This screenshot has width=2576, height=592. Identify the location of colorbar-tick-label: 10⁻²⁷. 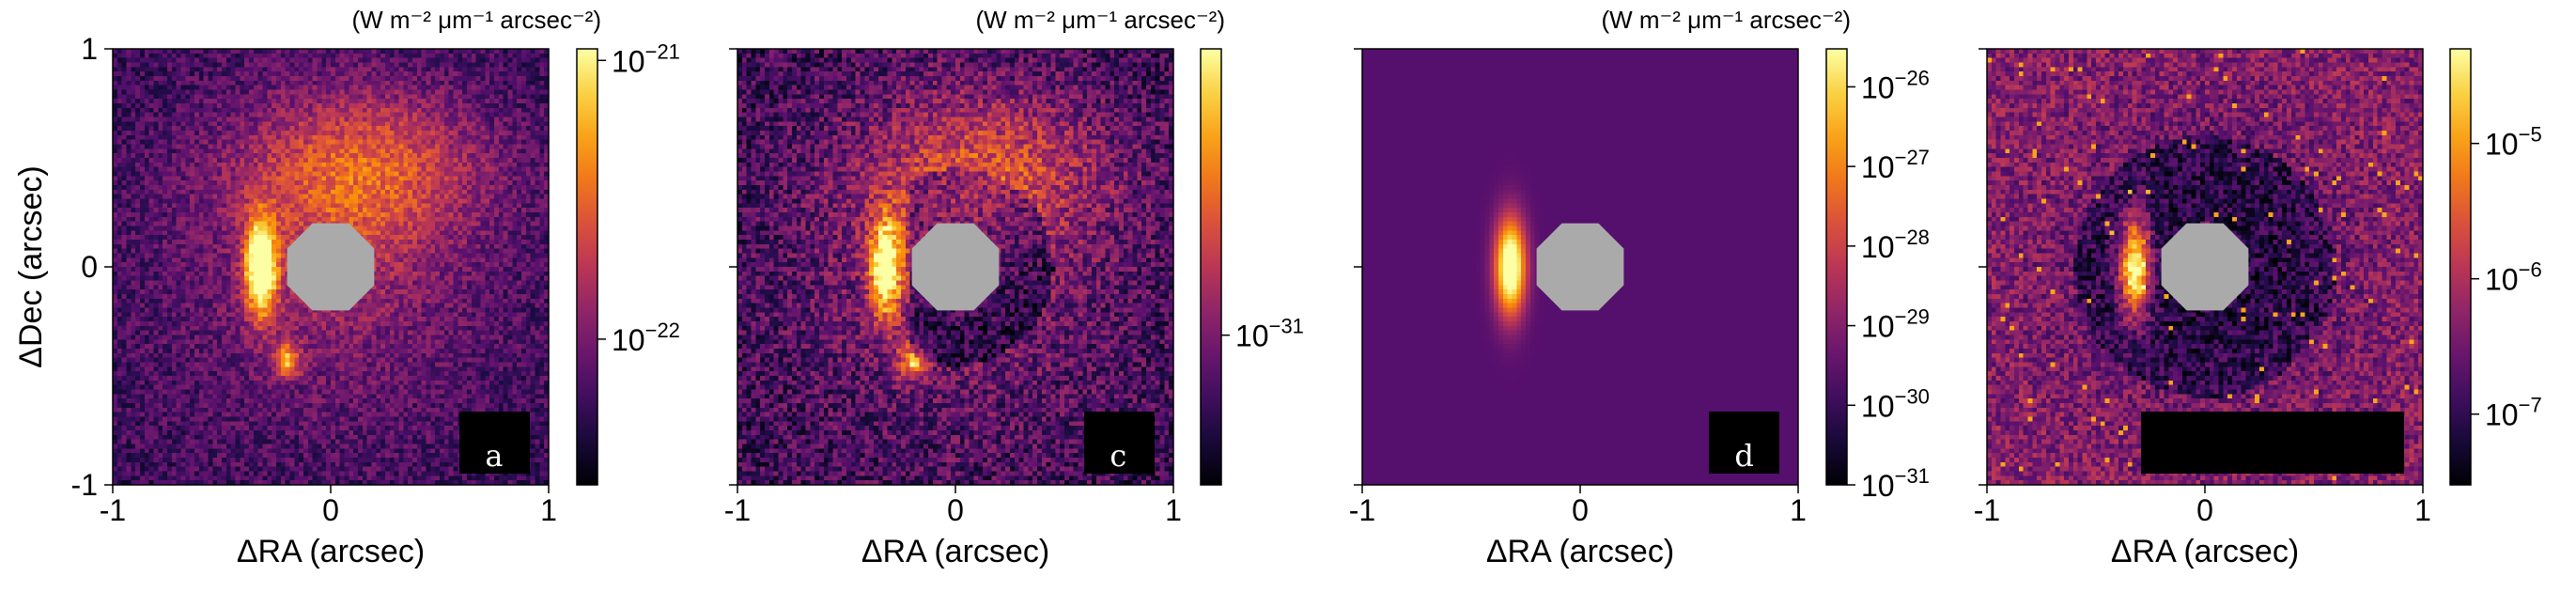
(1895, 165).